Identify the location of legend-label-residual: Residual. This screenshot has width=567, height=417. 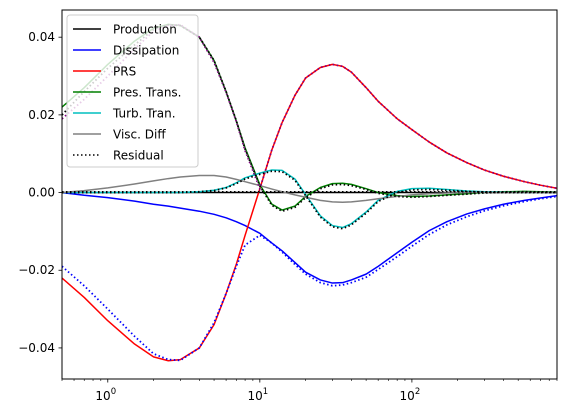
(138, 156).